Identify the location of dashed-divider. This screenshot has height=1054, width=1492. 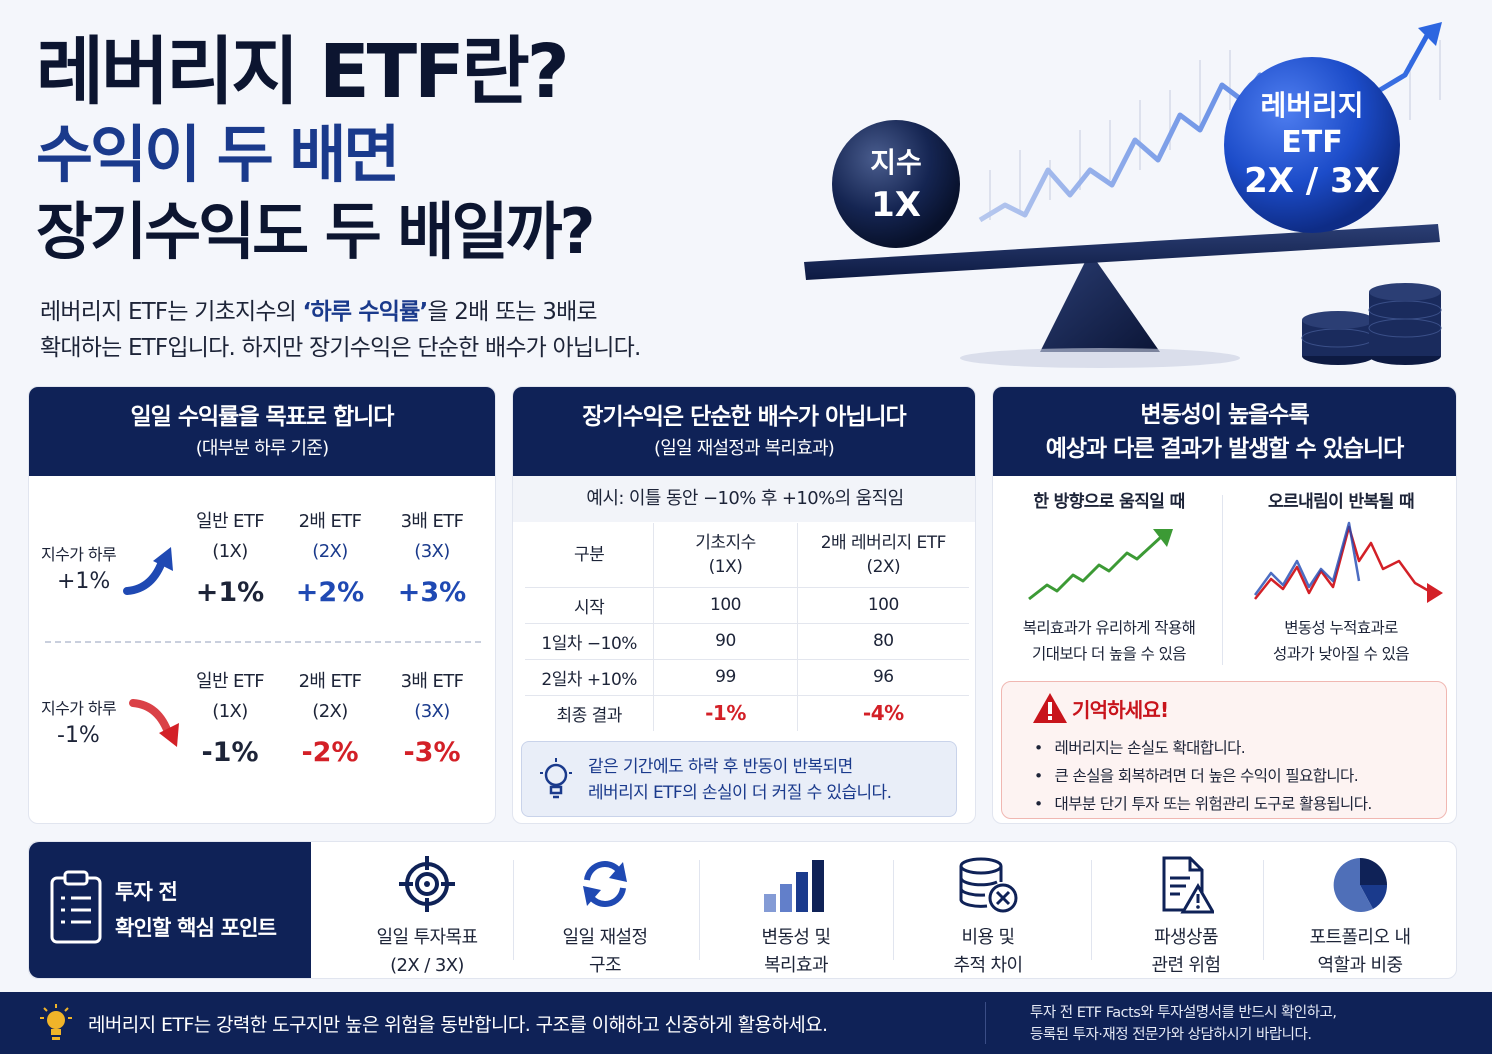
(263, 642).